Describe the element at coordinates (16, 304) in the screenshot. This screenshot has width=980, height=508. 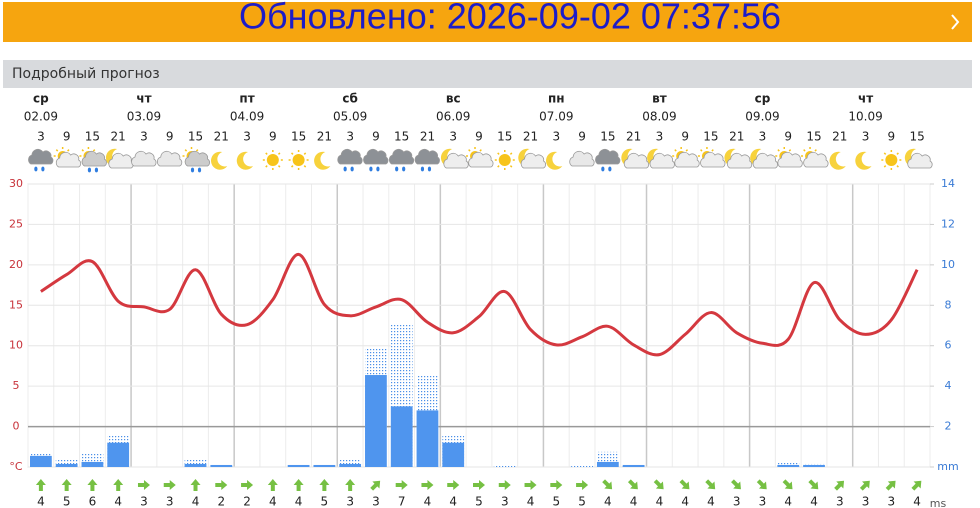
I see `y-tick-label: 15` at that location.